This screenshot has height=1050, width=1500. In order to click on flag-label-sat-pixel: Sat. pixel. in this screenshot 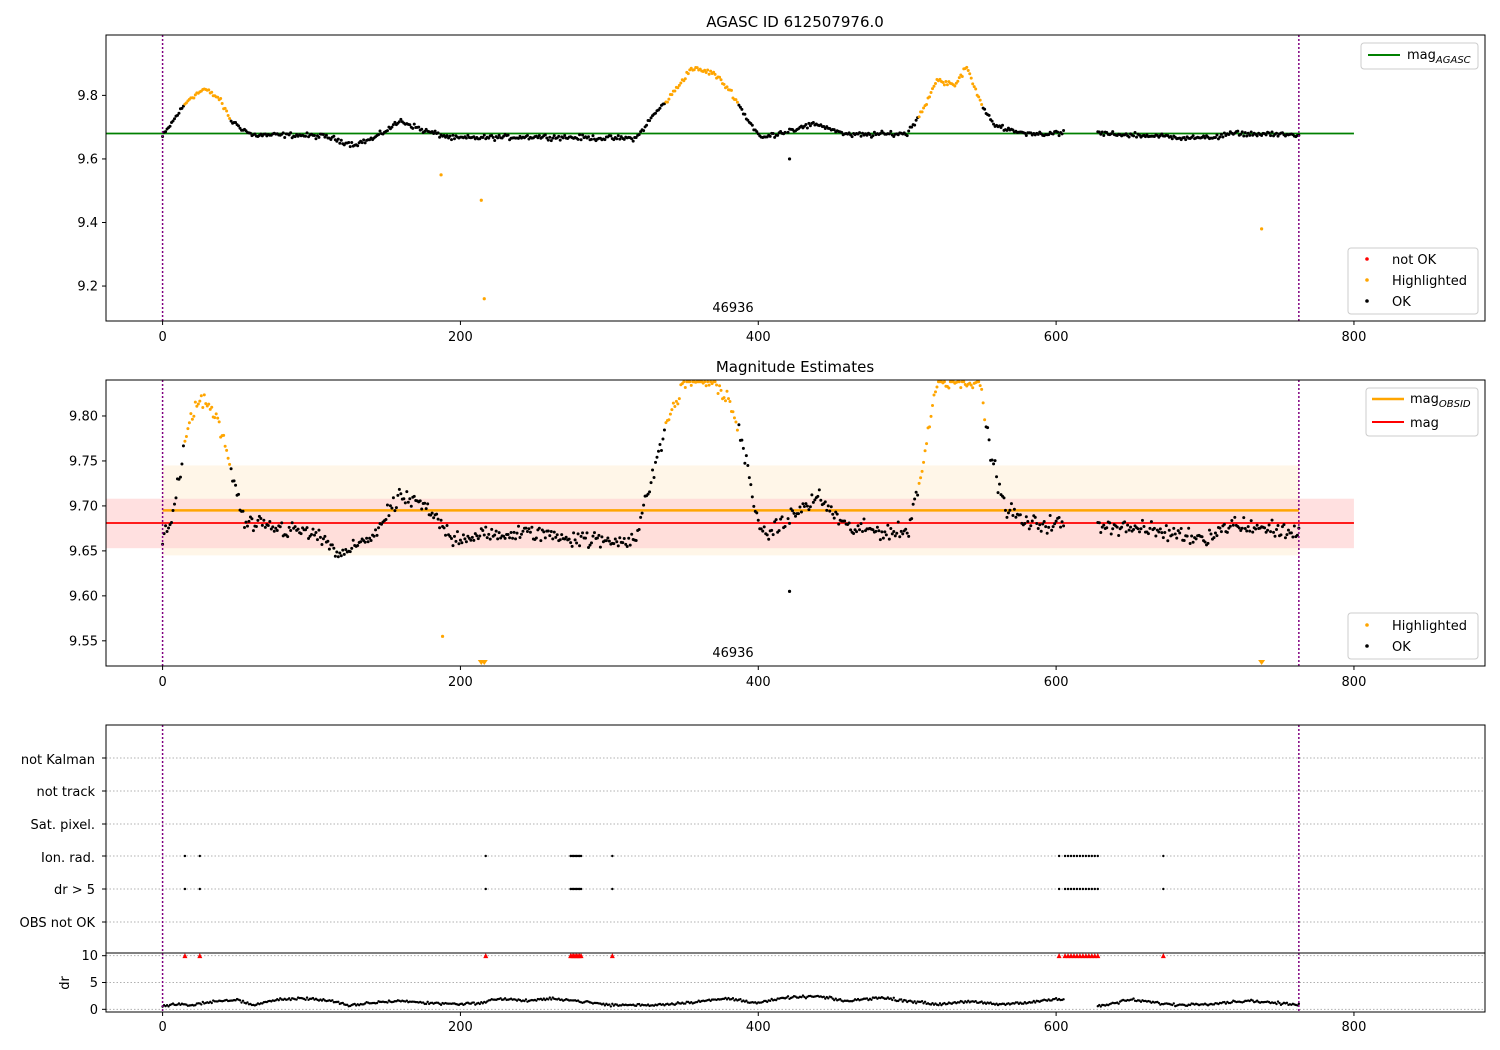, I will do `click(63, 825)`.